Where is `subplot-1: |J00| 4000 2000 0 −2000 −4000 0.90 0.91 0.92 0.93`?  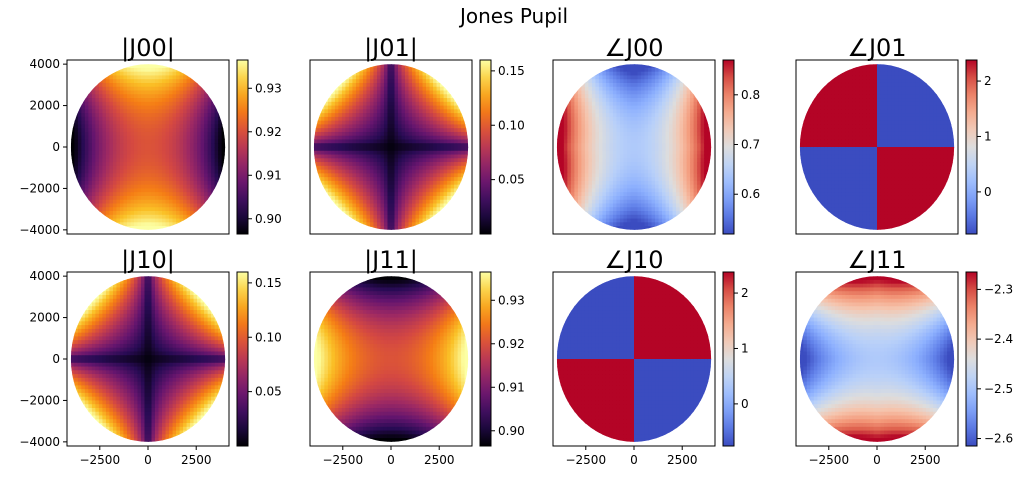
subplot-1: |J00| 4000 2000 0 −2000 −4000 0.90 0.91 0.92 0.93 is located at coordinates (150, 135).